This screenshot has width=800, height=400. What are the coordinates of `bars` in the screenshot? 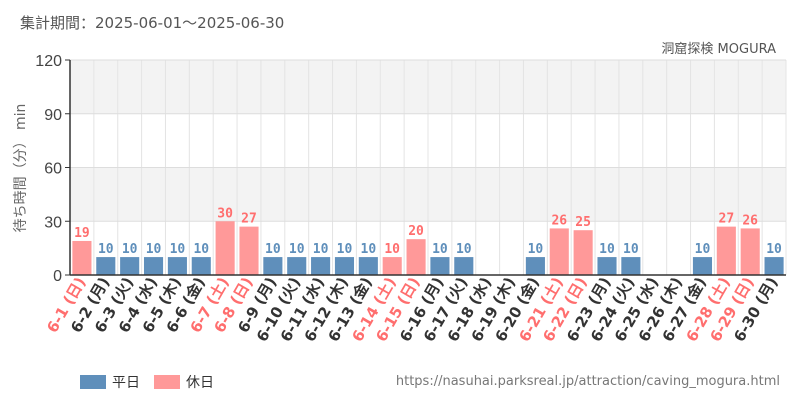 It's located at (428, 248).